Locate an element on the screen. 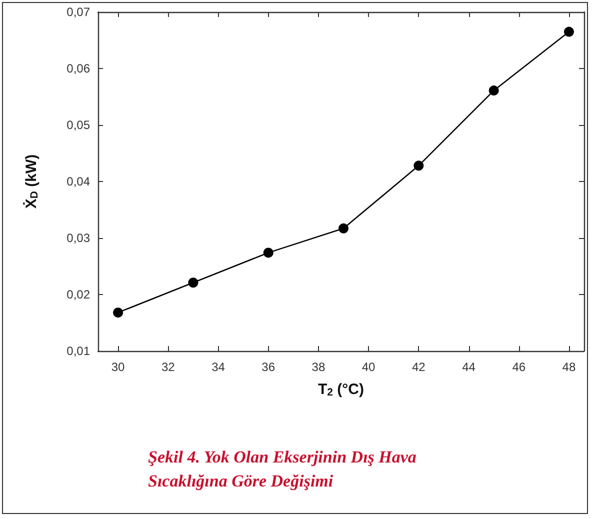 This screenshot has height=519, width=593. y-tick-label: 0,02 is located at coordinates (78, 295).